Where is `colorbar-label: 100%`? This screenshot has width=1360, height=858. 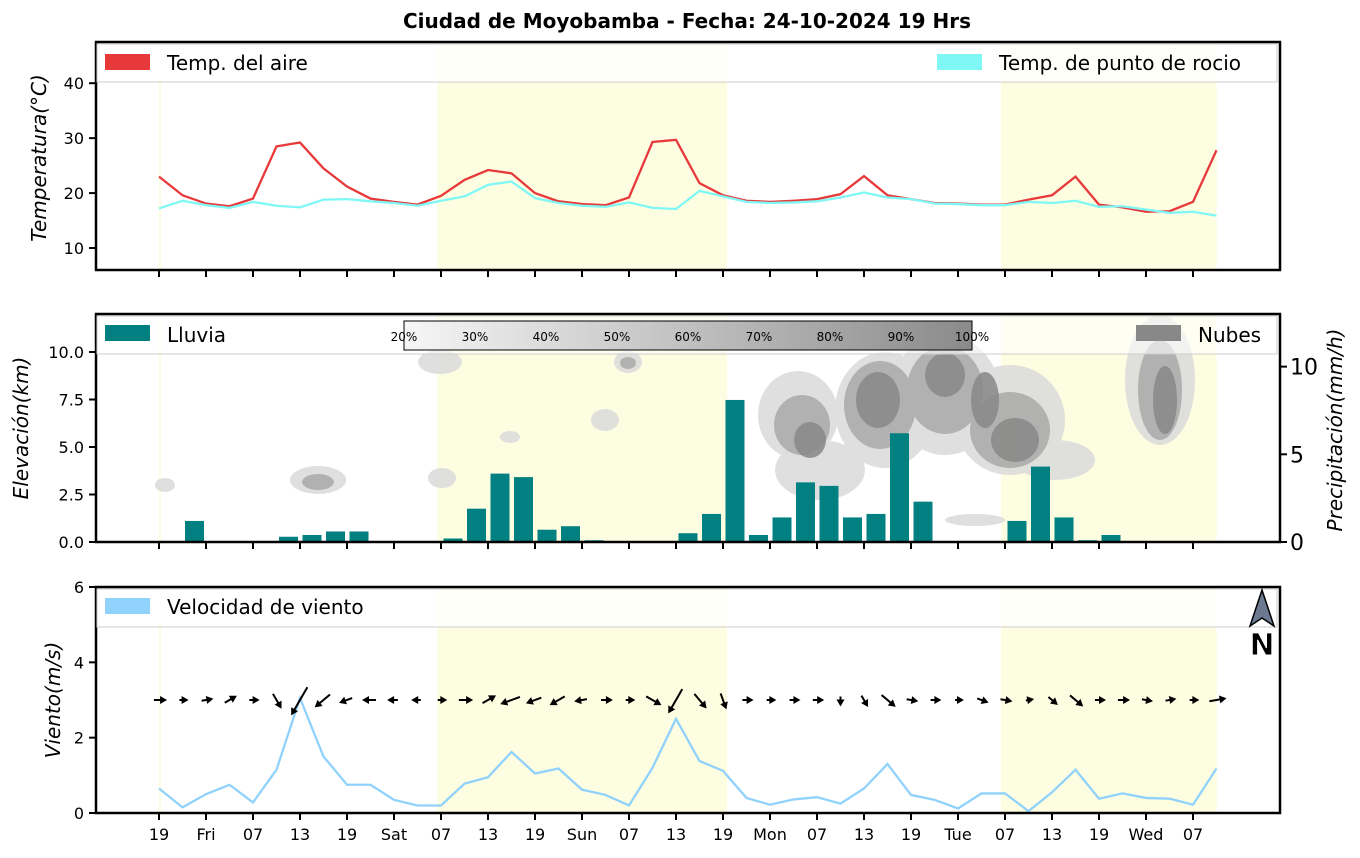 colorbar-label: 100% is located at coordinates (972, 337).